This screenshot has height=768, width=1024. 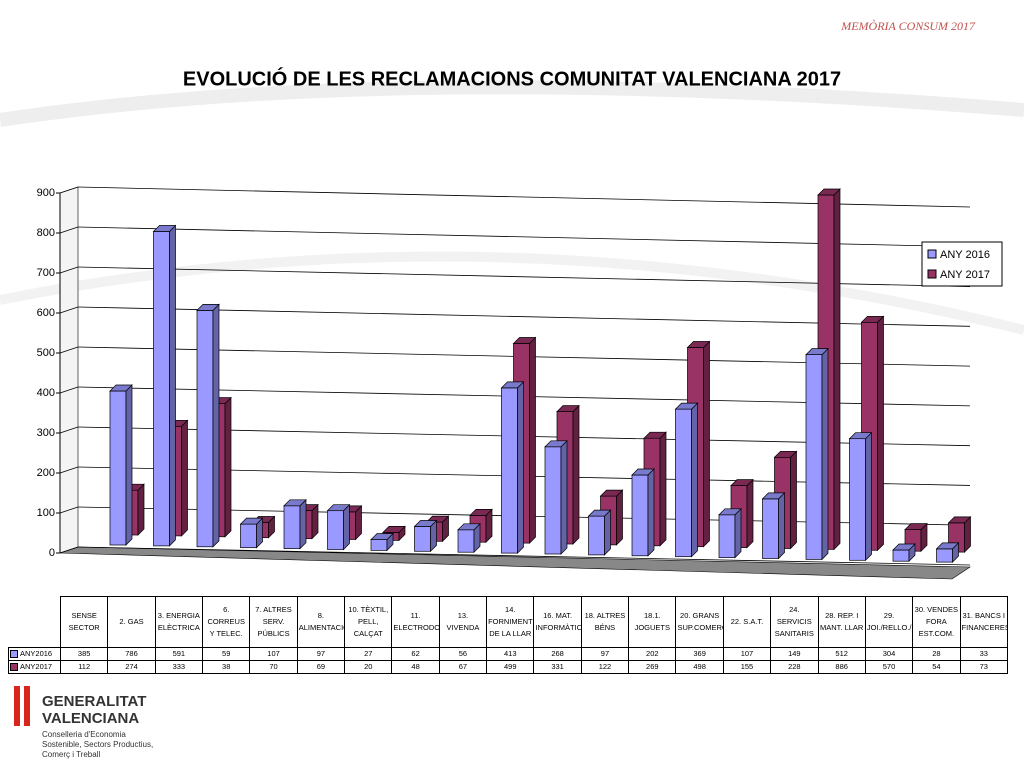 I want to click on column-header: SENSE SECTOR, so click(x=84, y=622).